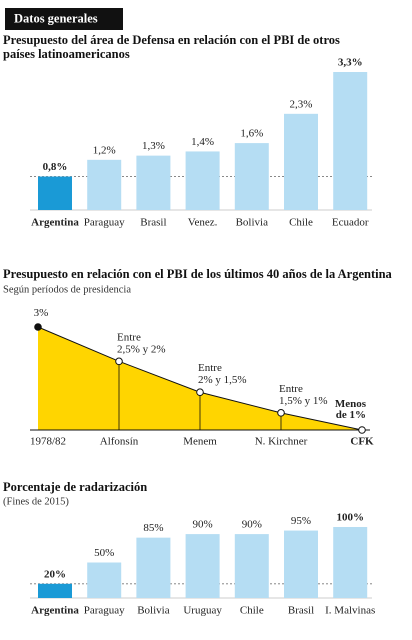 This screenshot has height=640, width=412. I want to click on value-label: 1,6%, so click(251, 134).